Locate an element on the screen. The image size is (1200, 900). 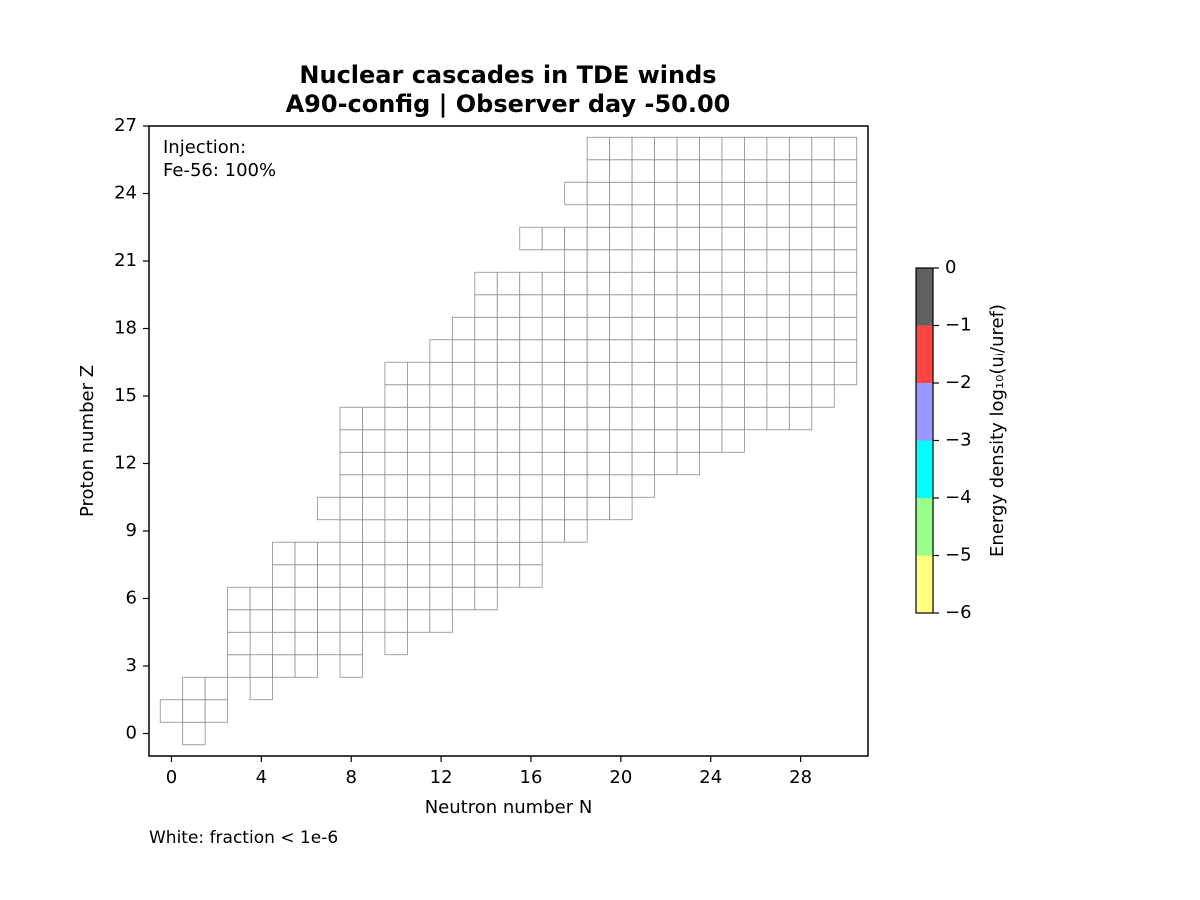
x-tick-label: 0 is located at coordinates (171, 777).